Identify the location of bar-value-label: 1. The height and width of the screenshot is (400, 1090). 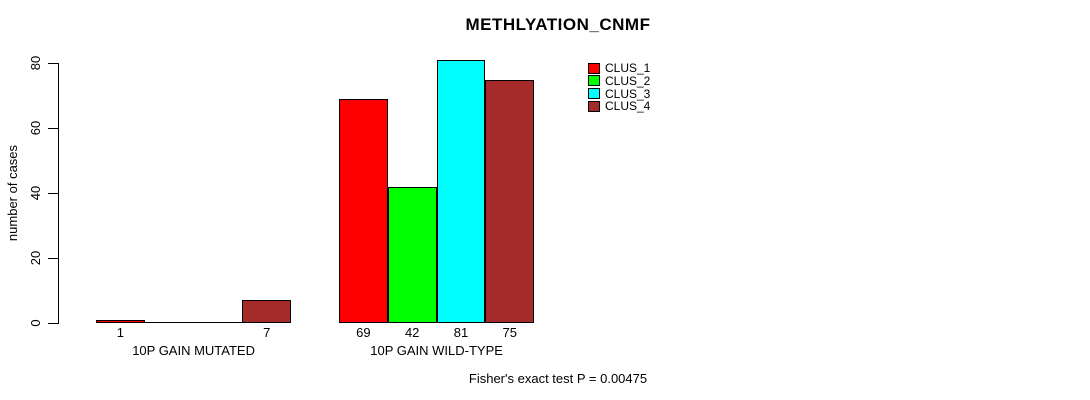
(120, 332).